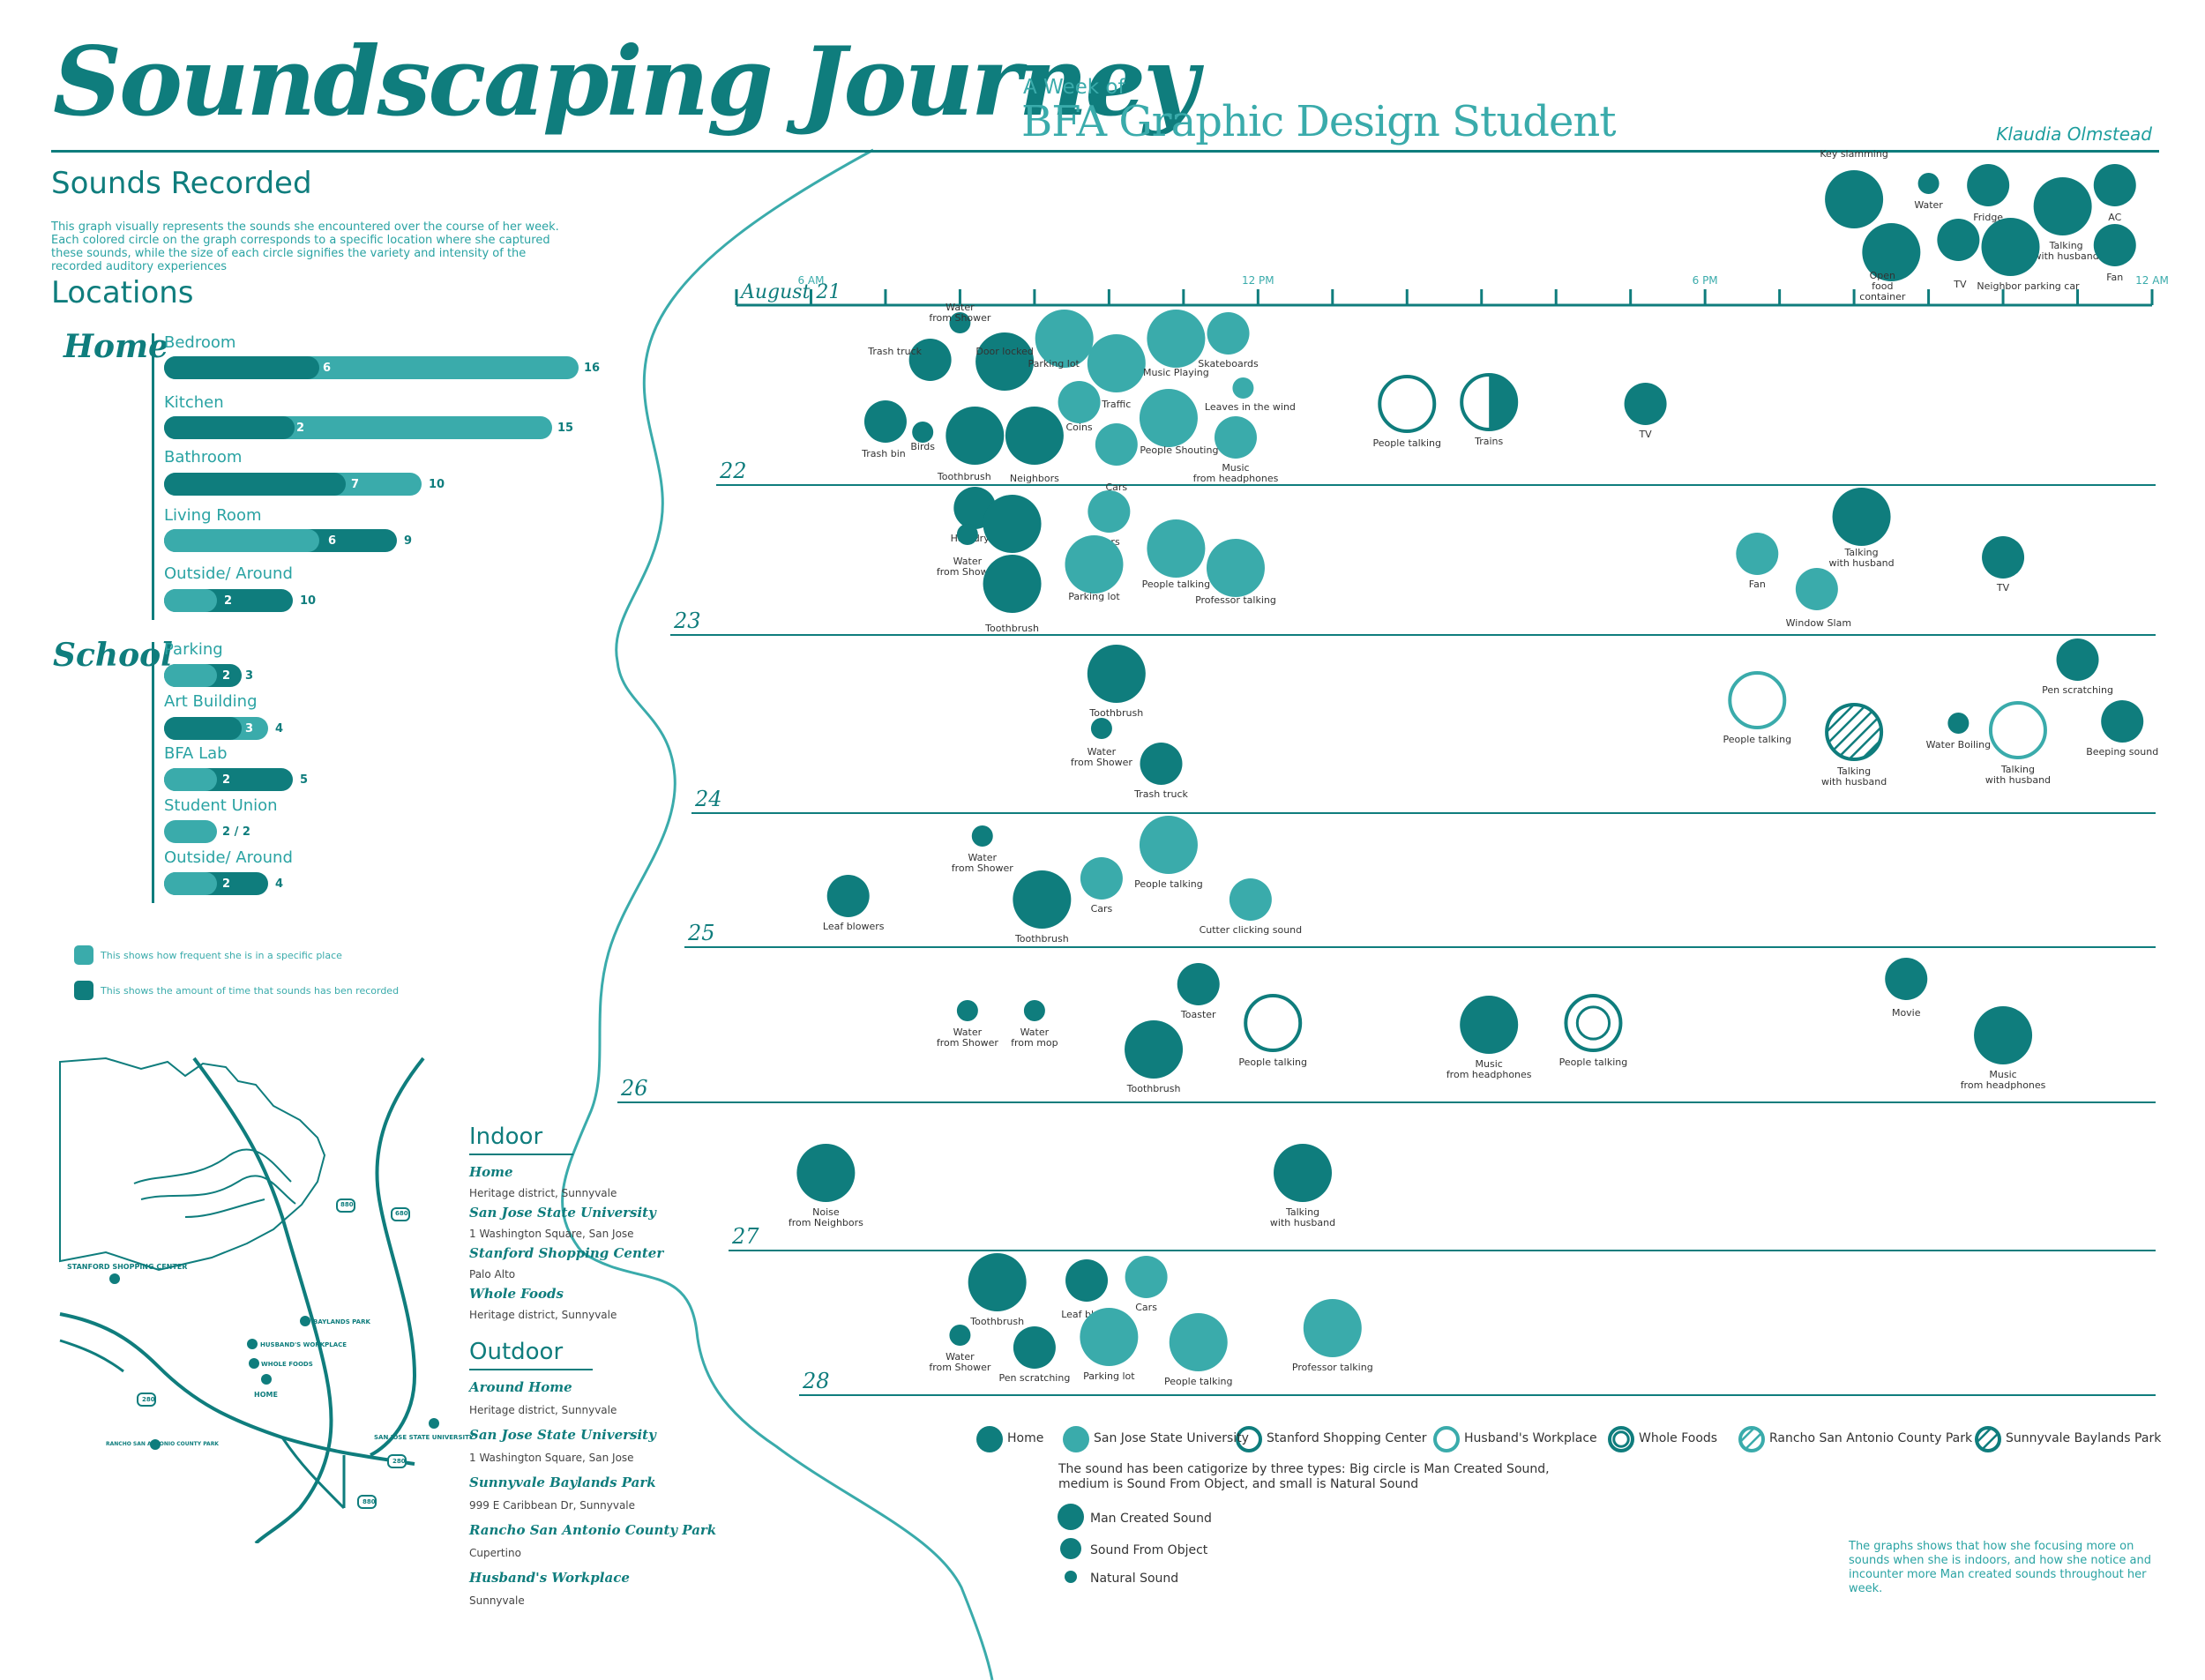  Describe the element at coordinates (1407, 404) in the screenshot. I see `sound-point-august-21-people-talking` at that location.